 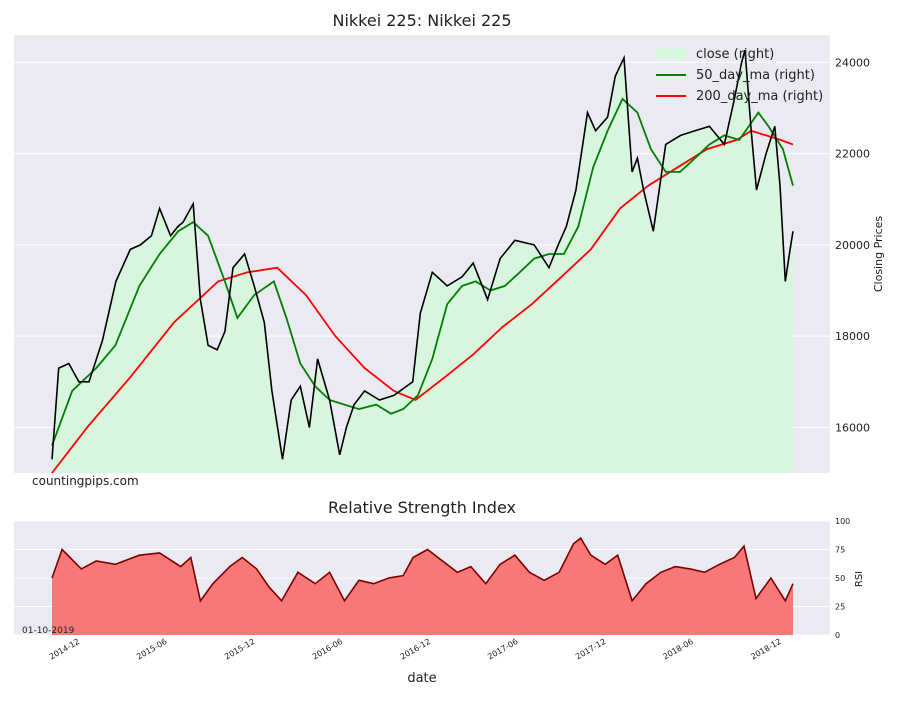 What do you see at coordinates (677, 649) in the screenshot?
I see `x-tick-label: 2018-06` at bounding box center [677, 649].